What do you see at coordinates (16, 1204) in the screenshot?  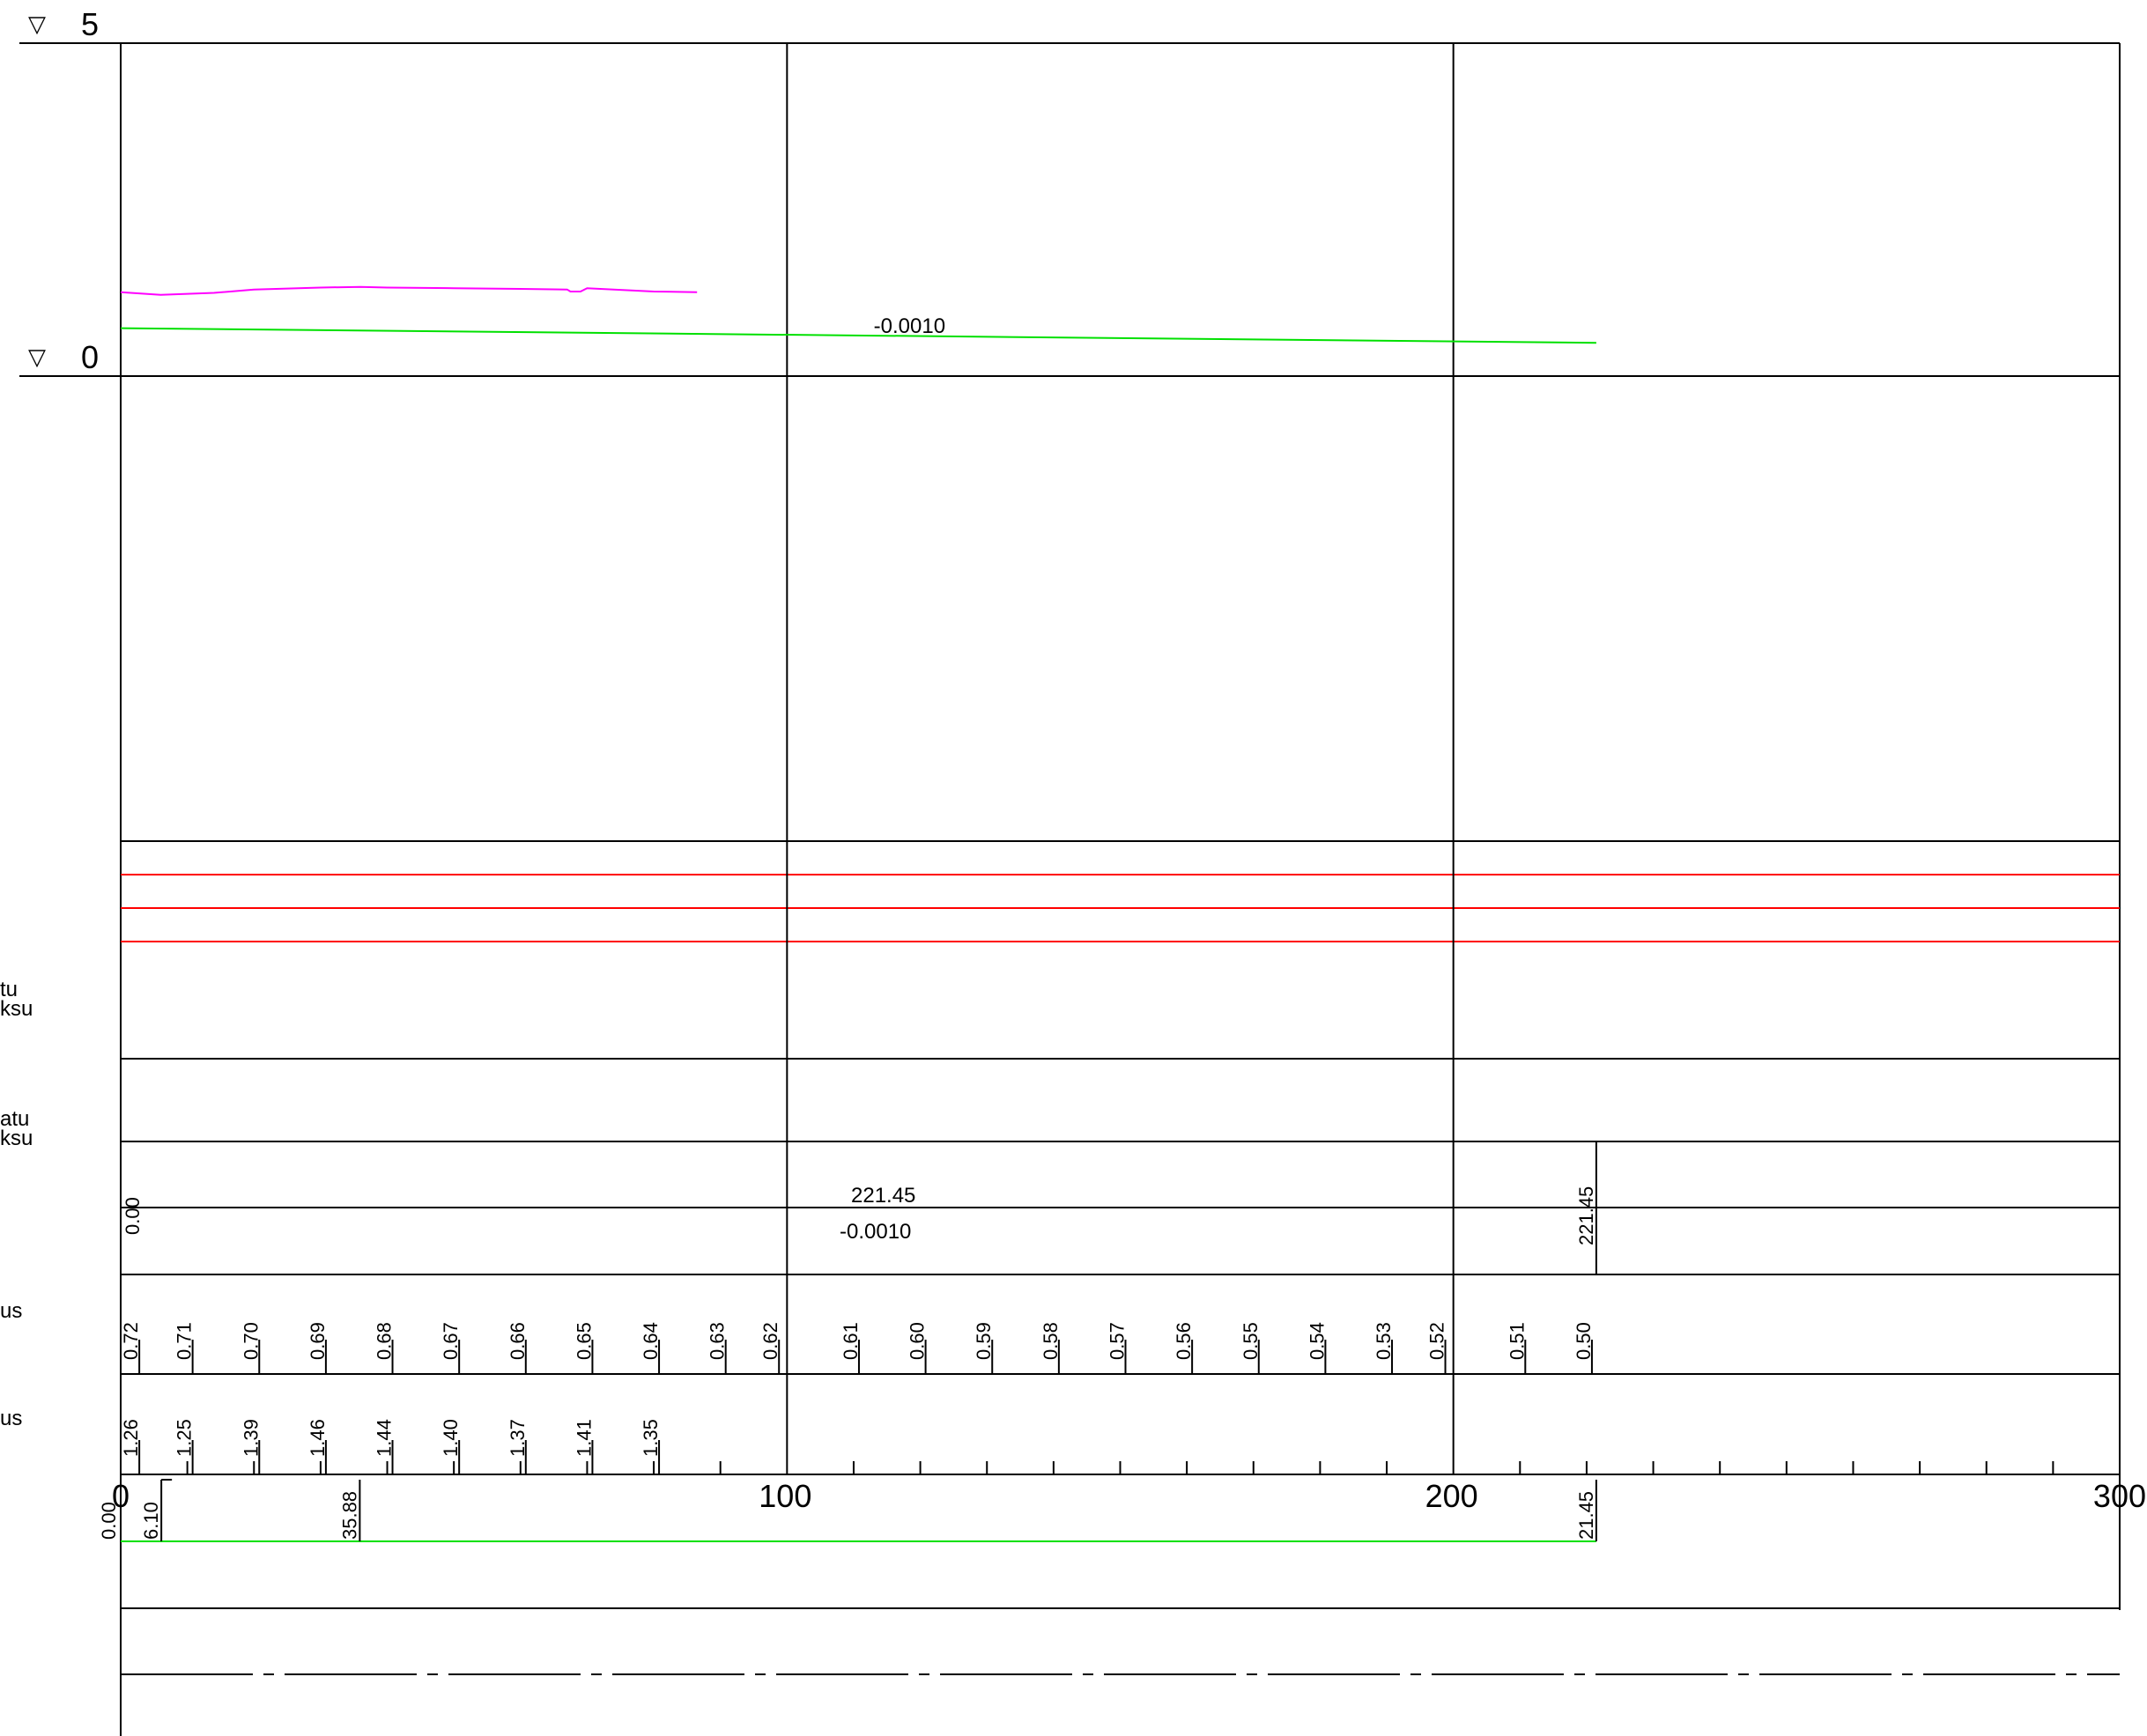 I see `row-labels: tu ksu atu ksu us us` at bounding box center [16, 1204].